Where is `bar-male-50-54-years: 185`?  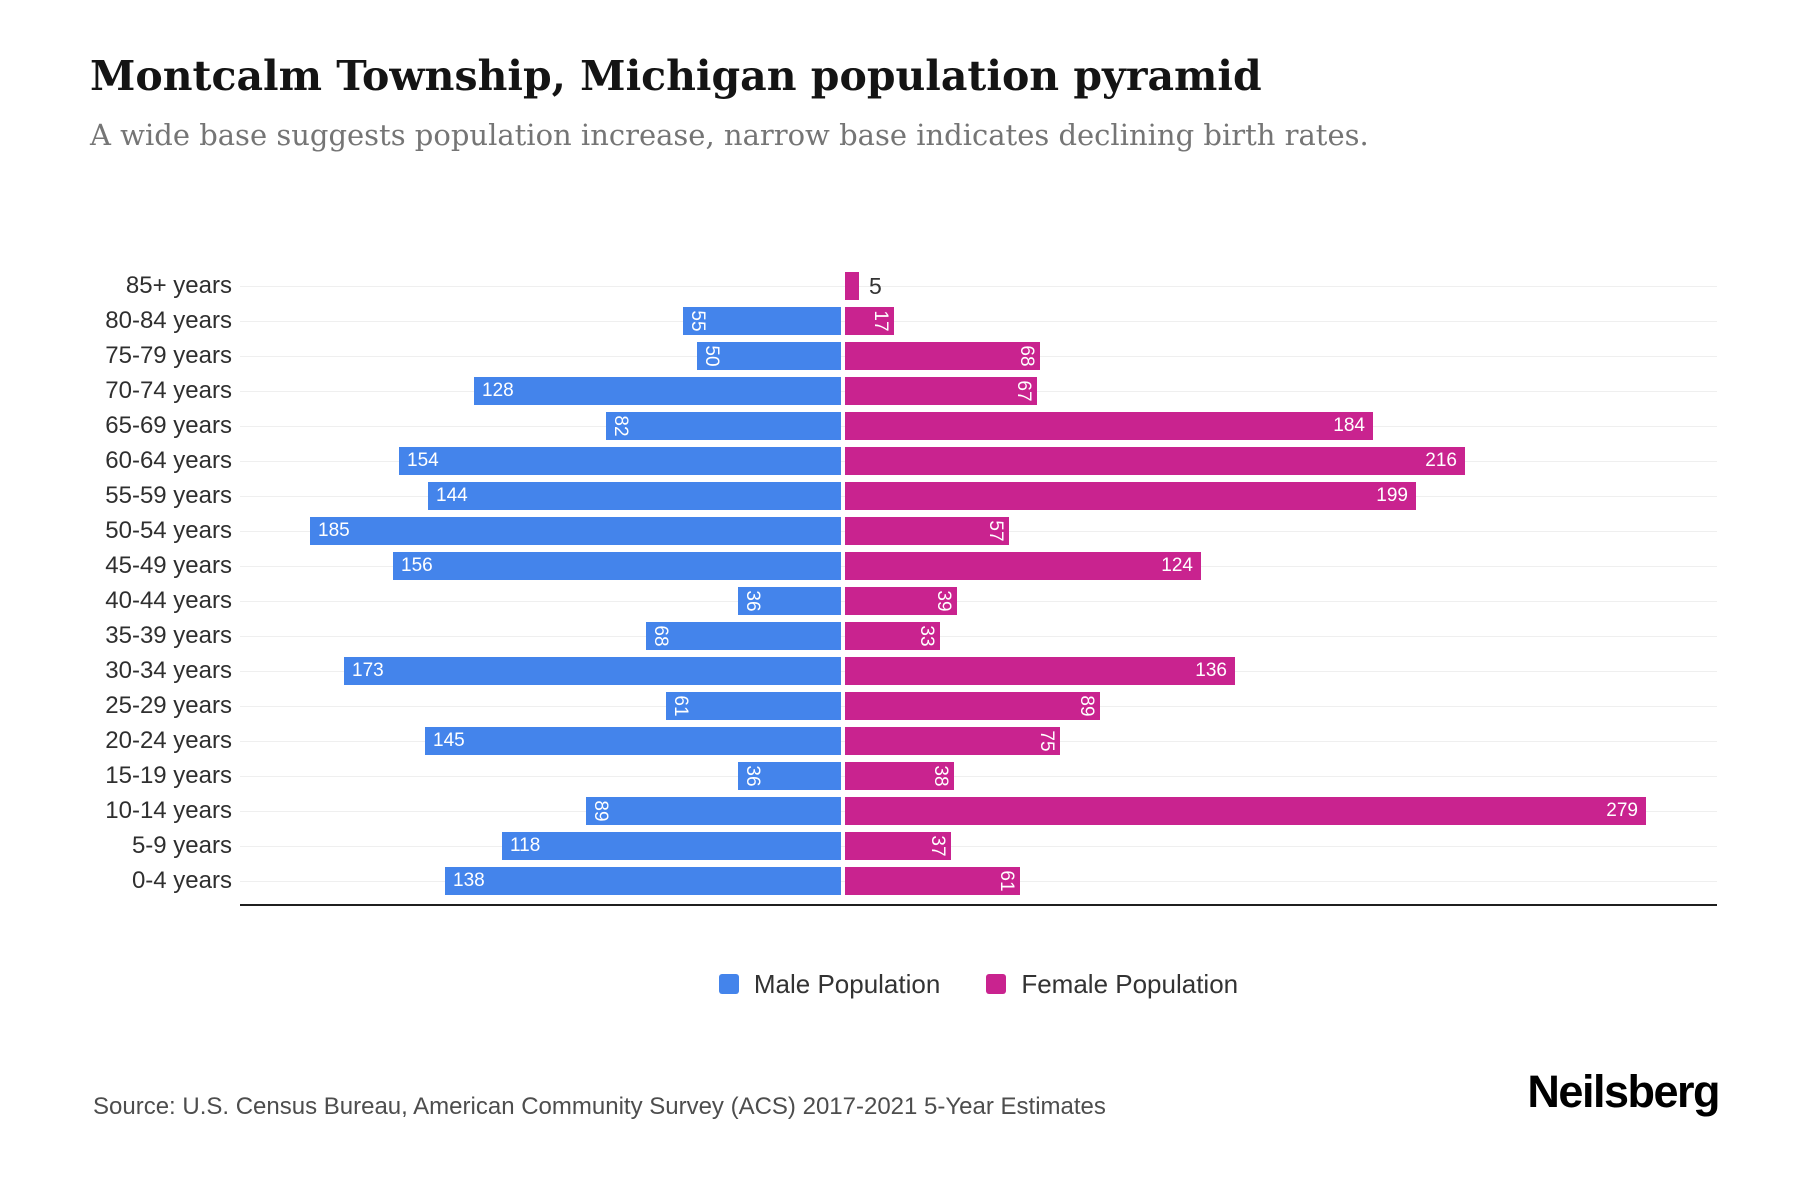 bar-male-50-54-years: 185 is located at coordinates (575, 531).